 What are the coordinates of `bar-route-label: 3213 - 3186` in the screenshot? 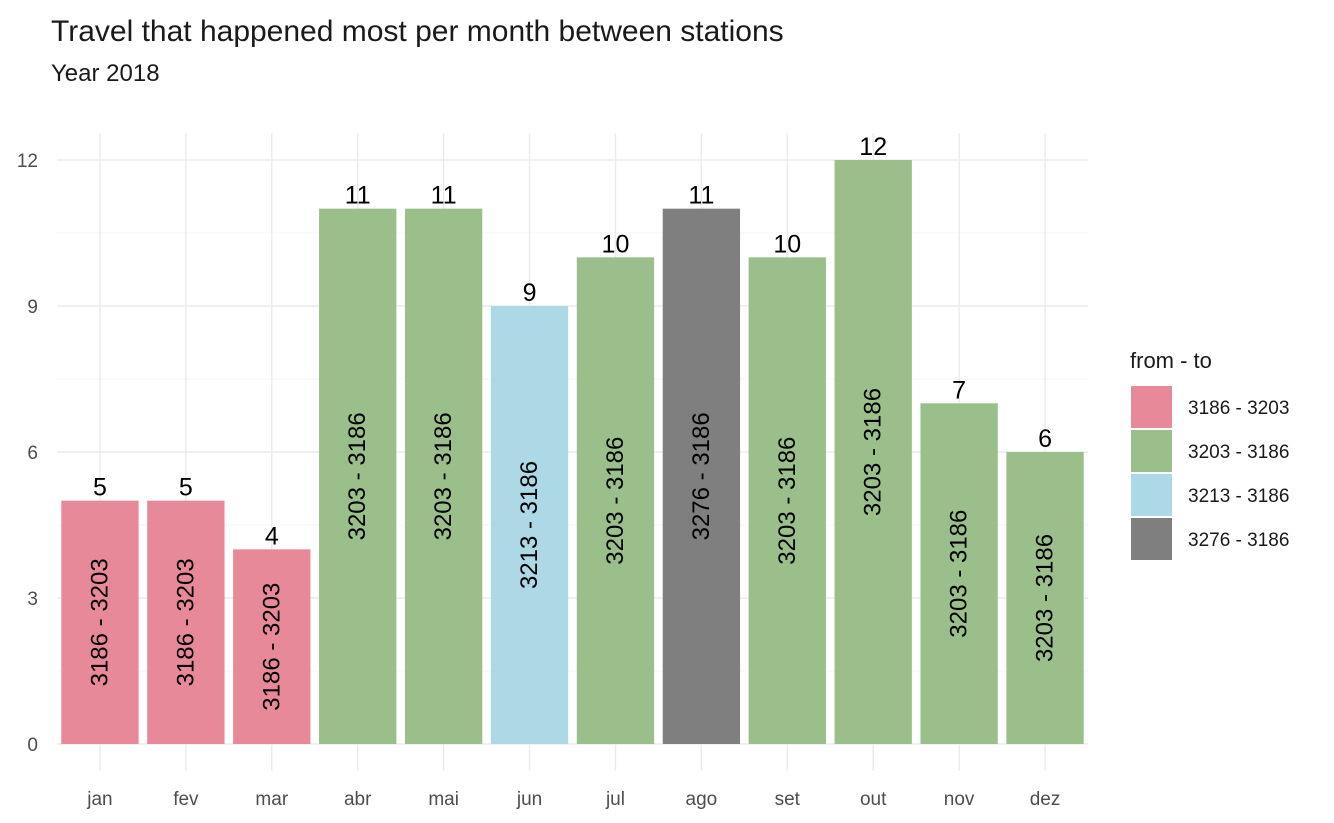 It's located at (529, 525).